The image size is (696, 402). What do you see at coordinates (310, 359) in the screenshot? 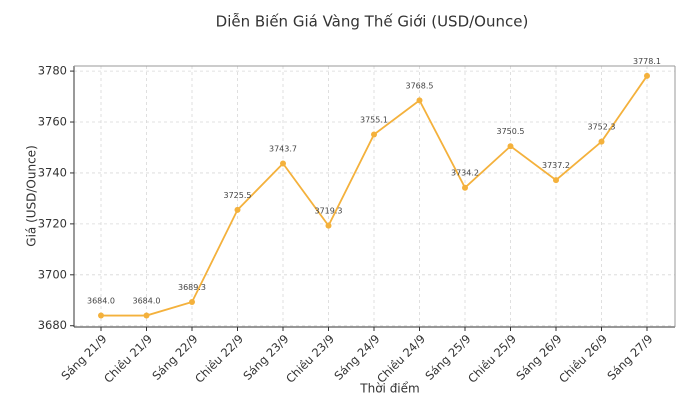
I see `x-tick-label: Chiều 23/9` at bounding box center [310, 359].